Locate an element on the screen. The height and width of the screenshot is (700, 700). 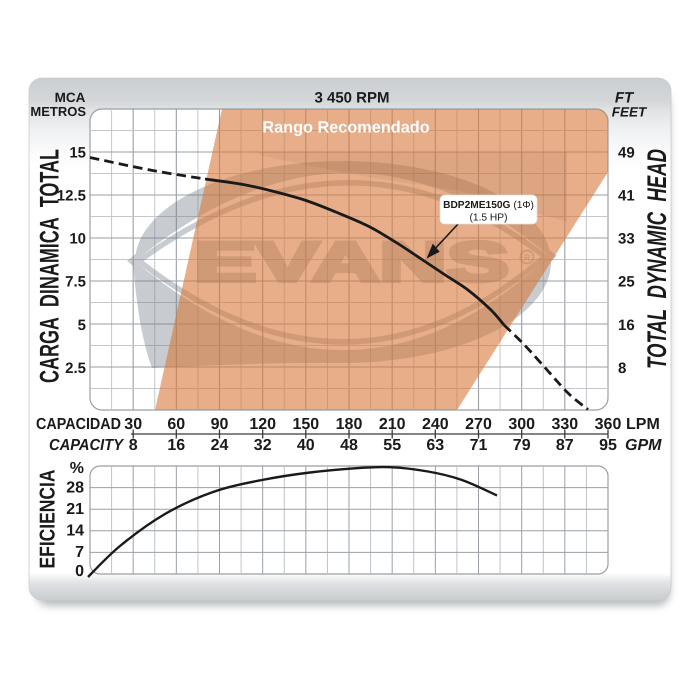
svg-text: MCA is located at coordinates (70, 97).